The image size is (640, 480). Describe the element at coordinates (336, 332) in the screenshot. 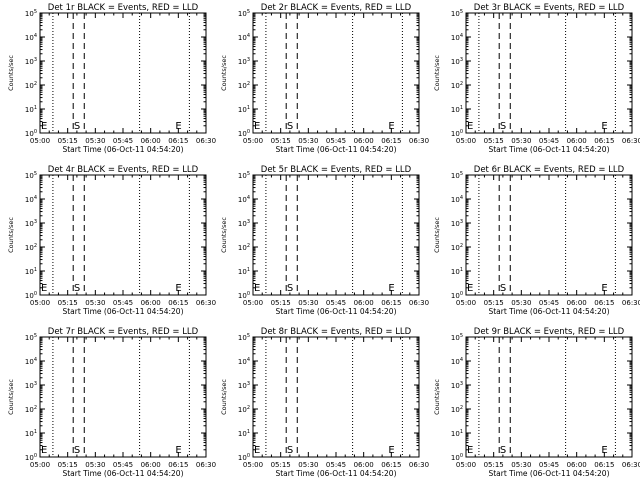

I see `panel-title: Det 8r BLACK = Events, RED = LLD` at that location.